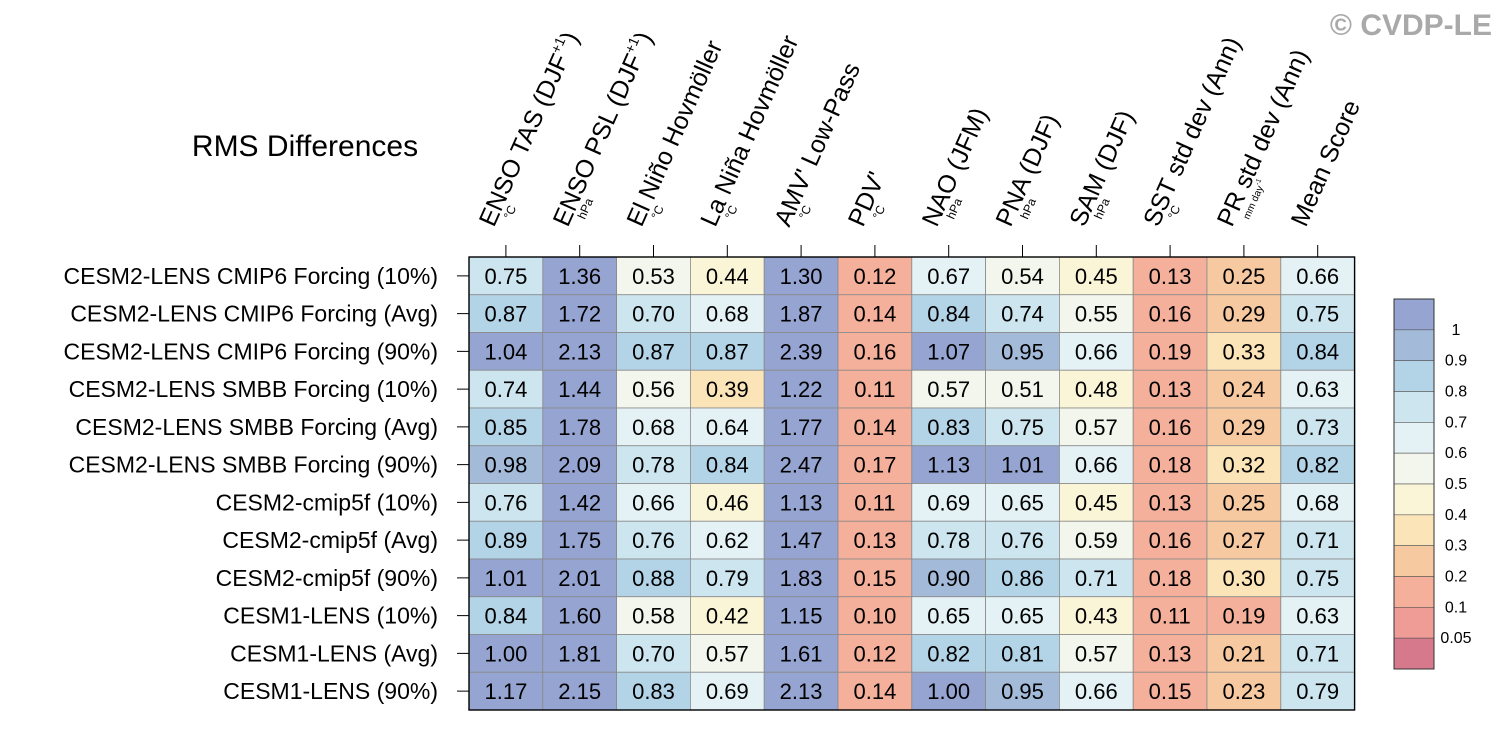 The height and width of the screenshot is (729, 1502). I want to click on cell-value: 0.63, so click(1317, 616).